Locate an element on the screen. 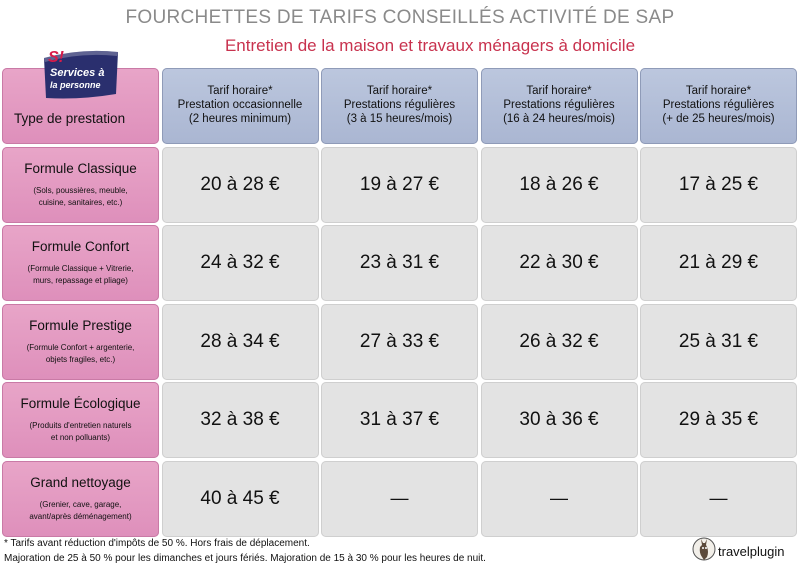 The width and height of the screenshot is (800, 567). price-cell: 20 à 28 € is located at coordinates (240, 184).